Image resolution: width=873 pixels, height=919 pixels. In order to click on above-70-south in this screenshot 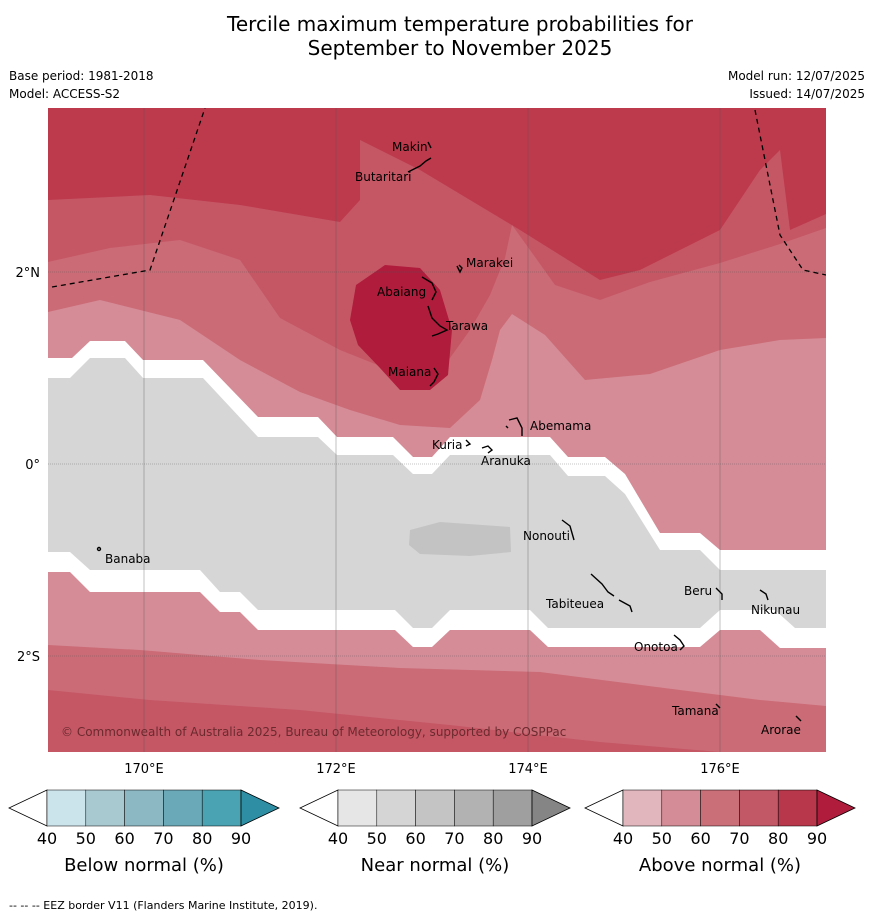, I will do `click(384, 721)`.